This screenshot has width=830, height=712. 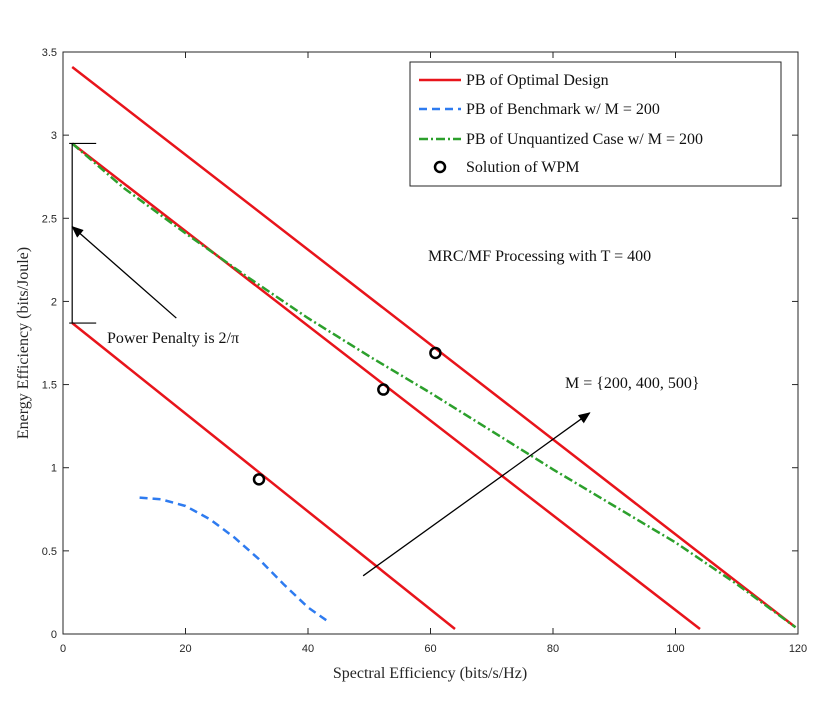 What do you see at coordinates (124, 272) in the screenshot?
I see `penalty-arrow` at bounding box center [124, 272].